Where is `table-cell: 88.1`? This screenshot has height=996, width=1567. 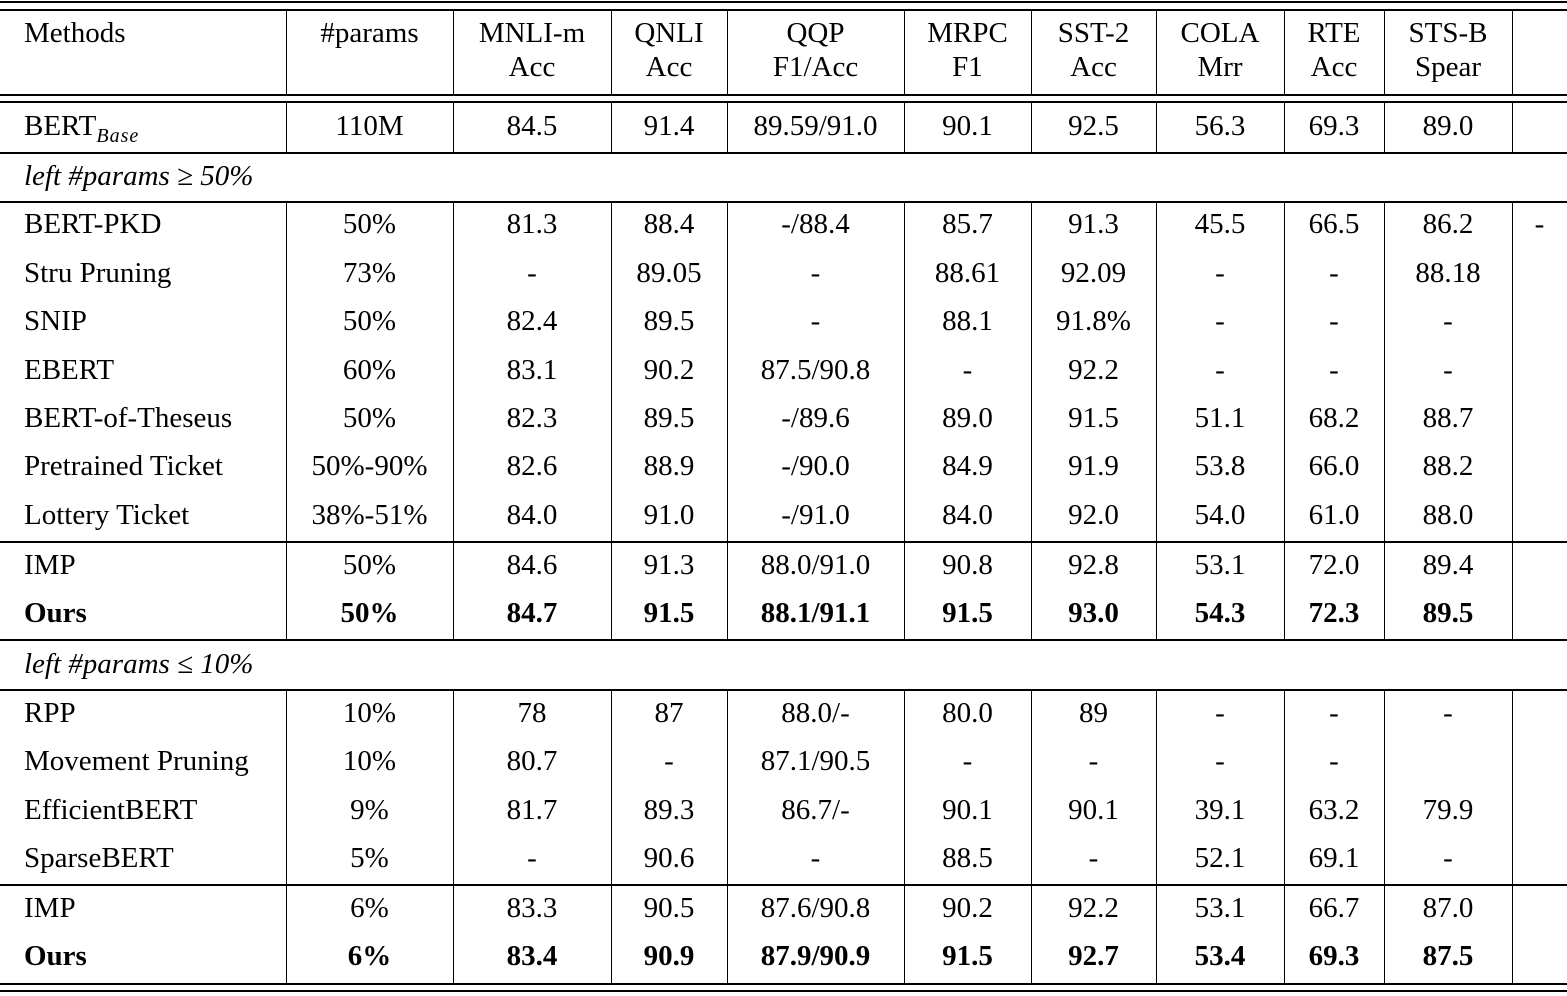 table-cell: 88.1 is located at coordinates (967, 321).